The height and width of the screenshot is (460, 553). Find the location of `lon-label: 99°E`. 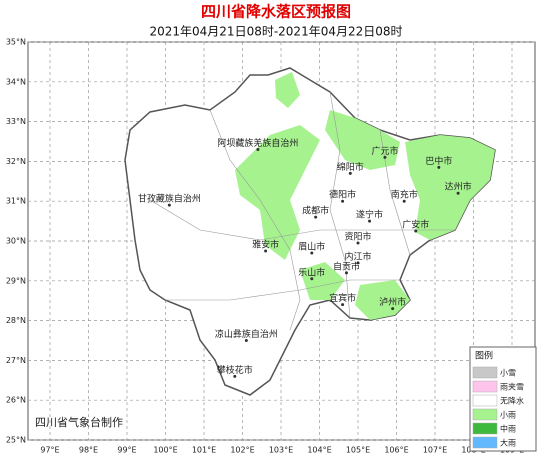

lon-label: 99°E is located at coordinates (126, 450).